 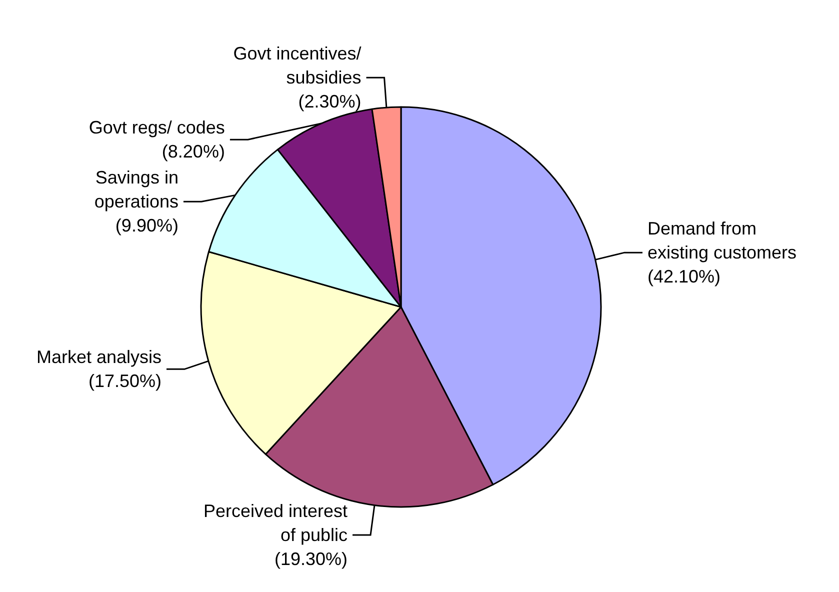 I want to click on data-label: (9.90%), so click(x=146, y=226).